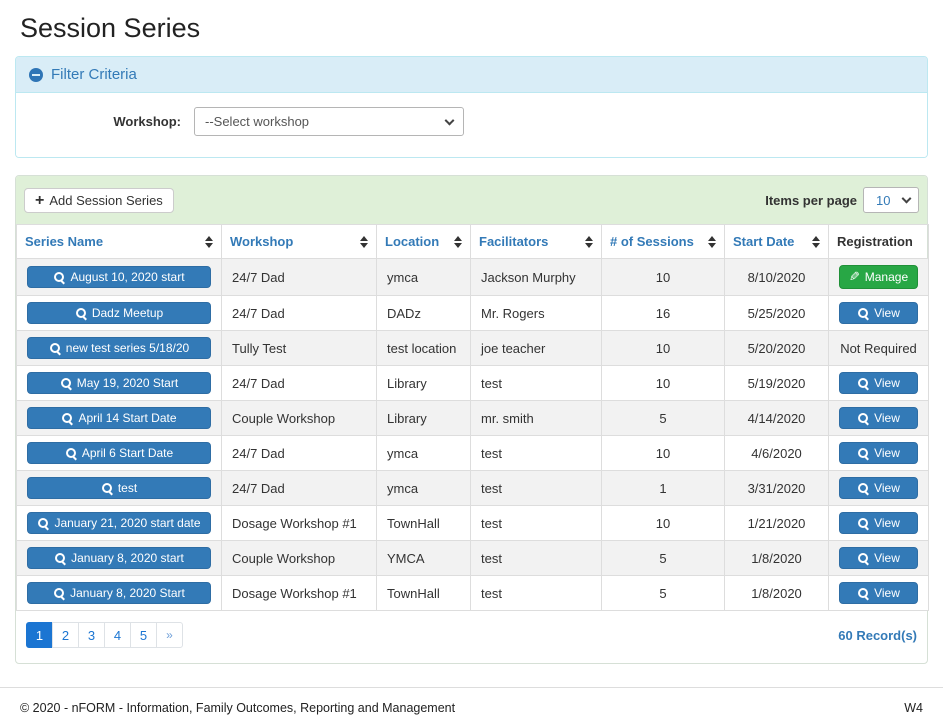  What do you see at coordinates (663, 488) in the screenshot?
I see `sessions-cell: 1` at bounding box center [663, 488].